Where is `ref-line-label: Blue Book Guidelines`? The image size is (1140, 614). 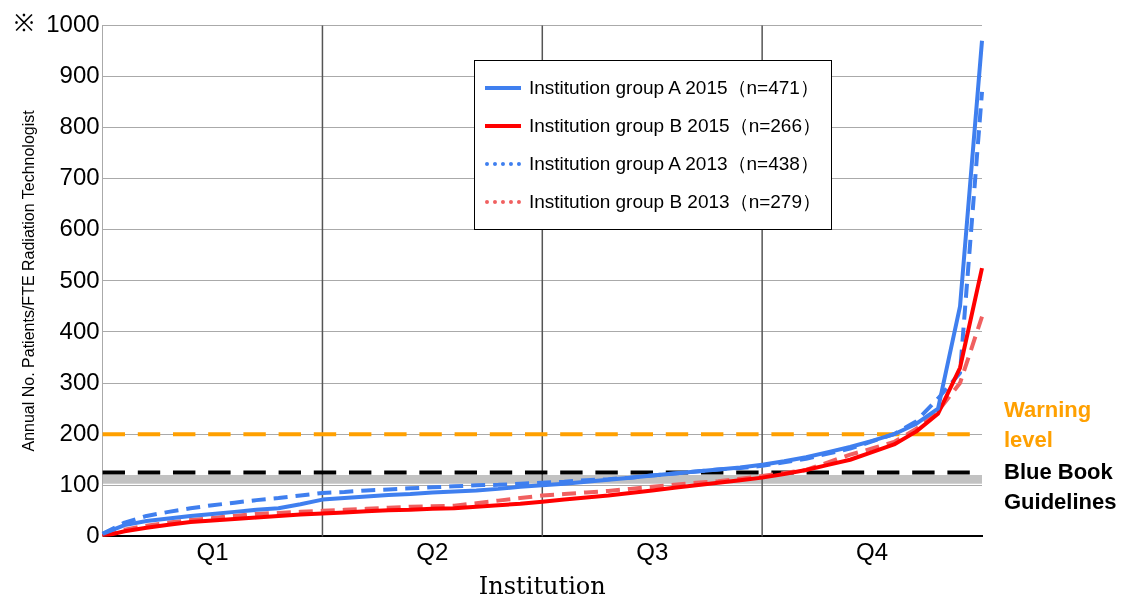 ref-line-label: Blue Book Guidelines is located at coordinates (1060, 486).